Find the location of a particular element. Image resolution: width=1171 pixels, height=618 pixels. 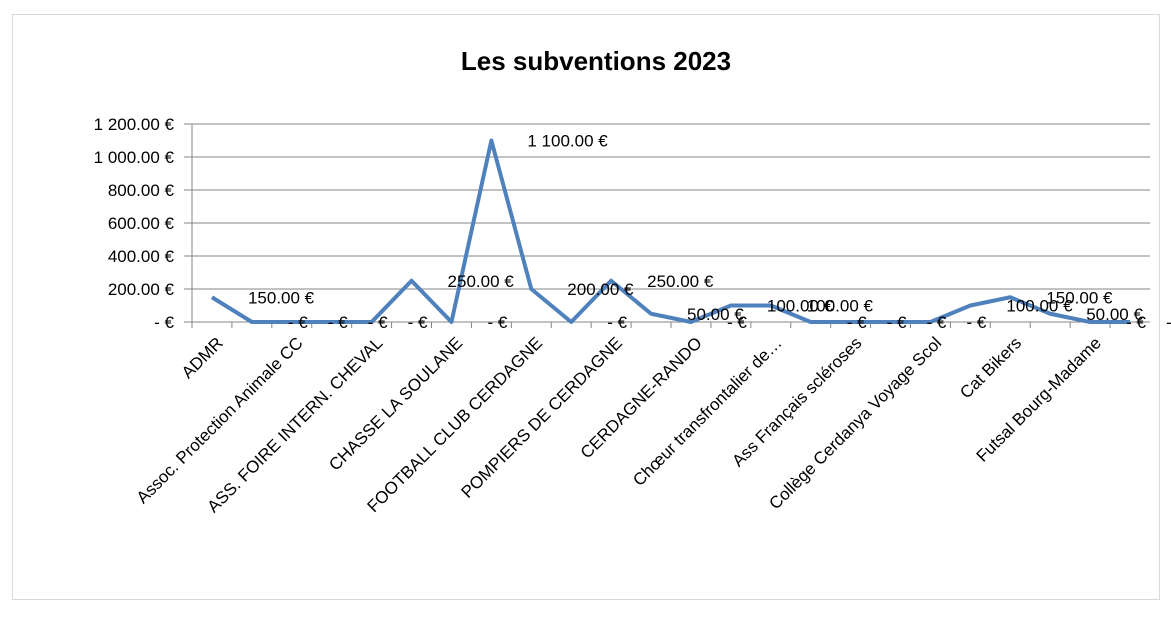

y-tick-label: 200.00 € is located at coordinates (141, 289).